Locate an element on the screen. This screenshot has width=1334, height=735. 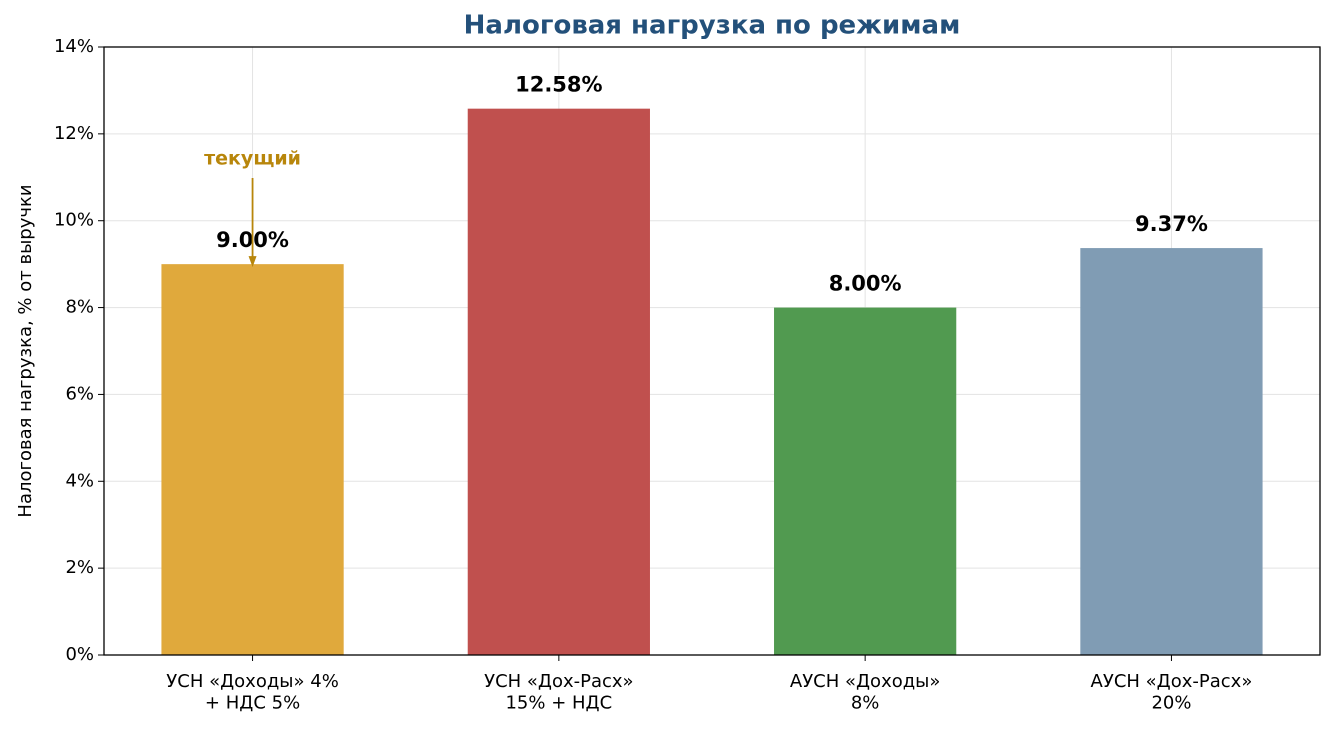
chart-title: Налоговая нагрузка по режимам is located at coordinates (712, 26).